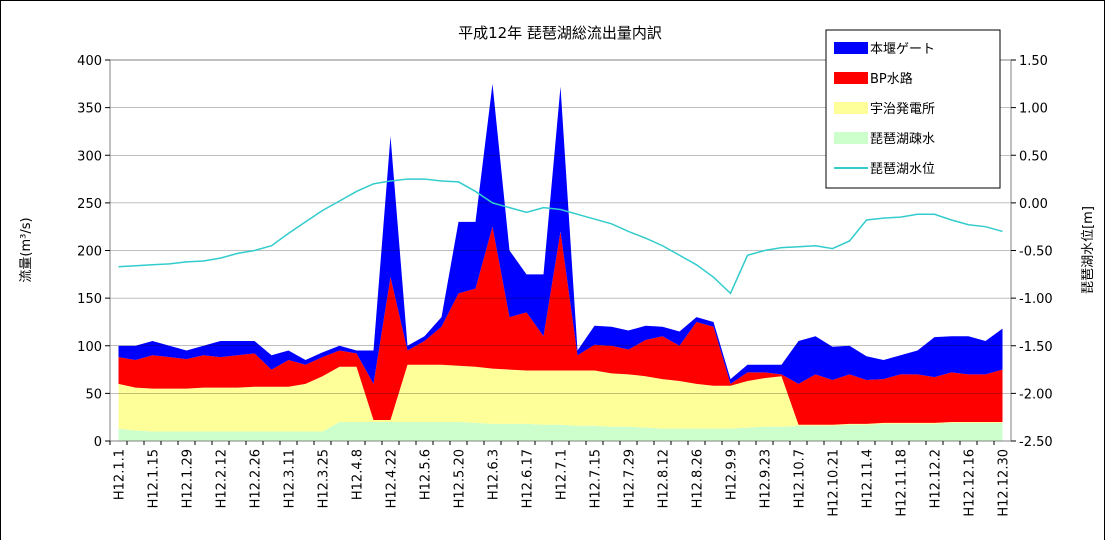 The width and height of the screenshot is (1105, 540). What do you see at coordinates (560, 33) in the screenshot?
I see `chart-title: 平成12年 琵琶湖総流出量内訳` at bounding box center [560, 33].